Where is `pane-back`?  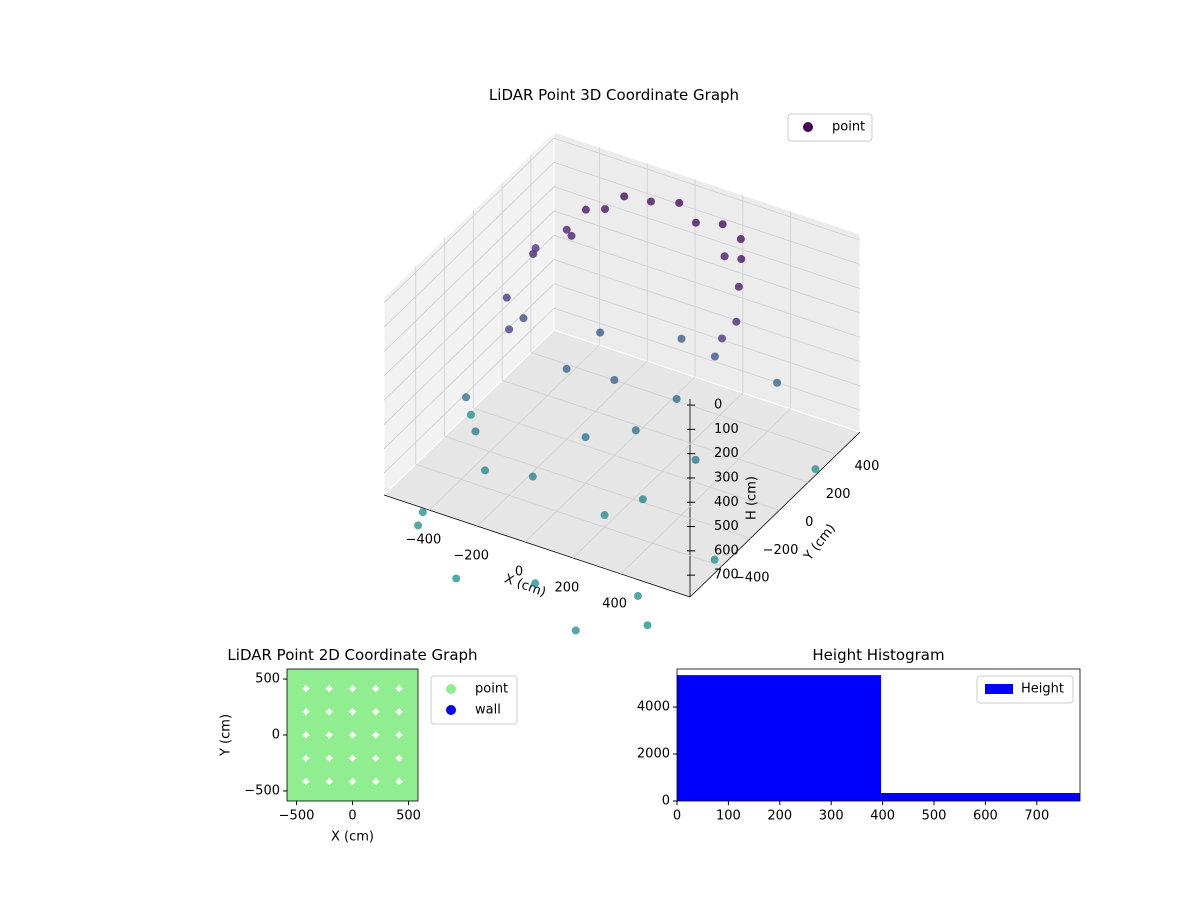 pane-back is located at coordinates (707, 282).